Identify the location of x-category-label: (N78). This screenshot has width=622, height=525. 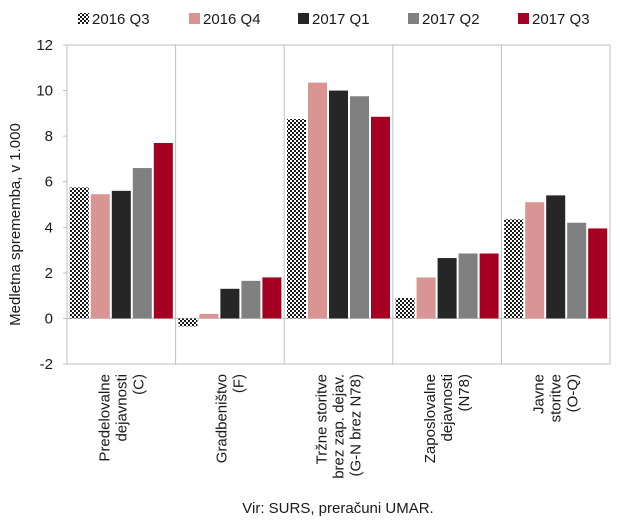
(464, 393).